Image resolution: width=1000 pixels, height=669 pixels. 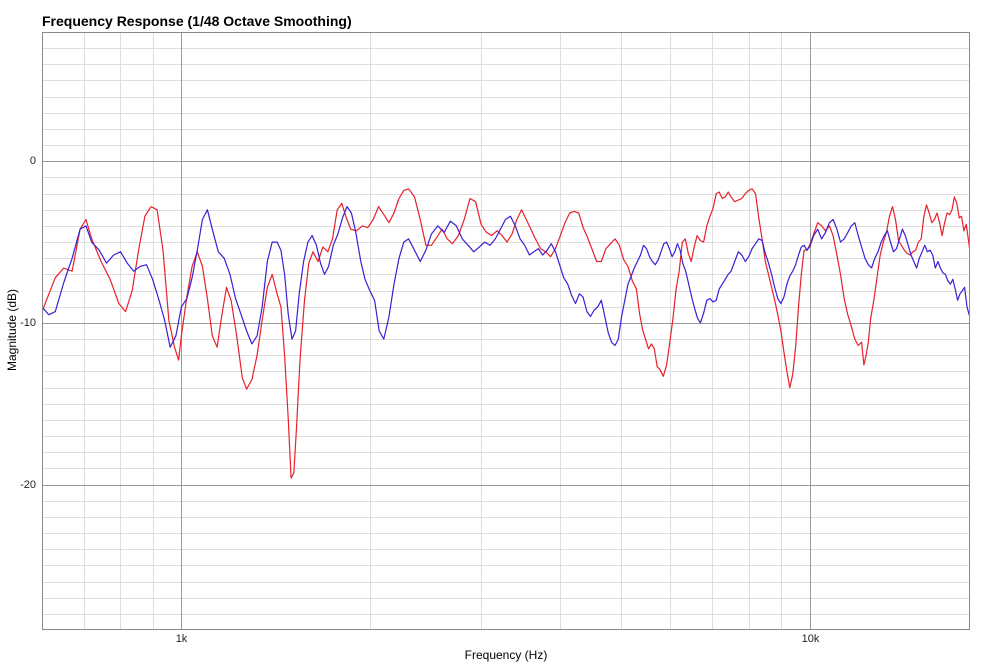 I want to click on x-axis-label: Frequency (Hz), so click(x=506, y=655).